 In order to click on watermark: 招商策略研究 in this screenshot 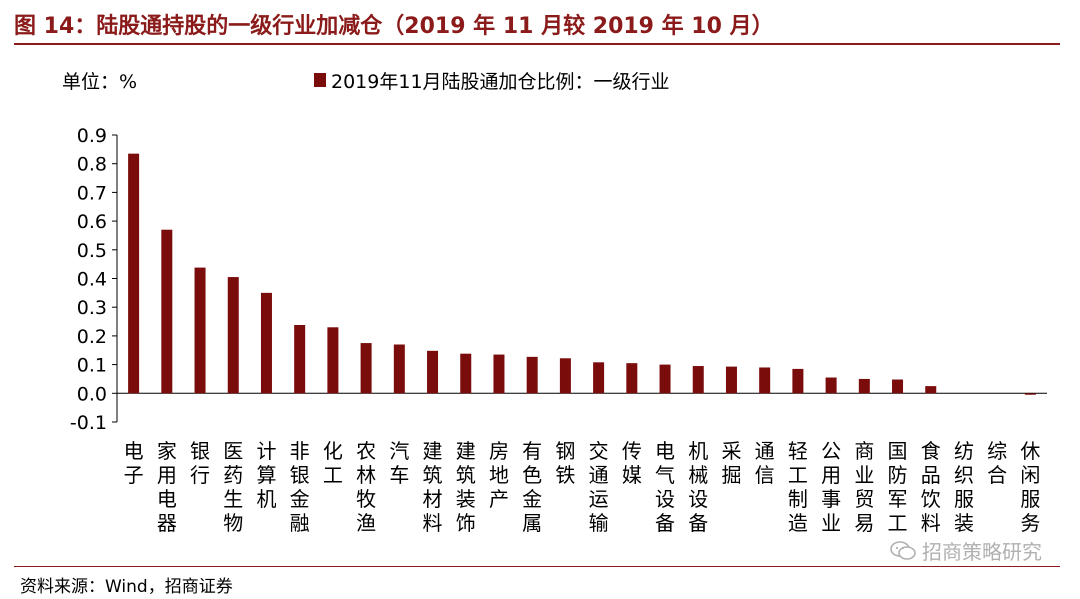, I will do `click(966, 550)`.